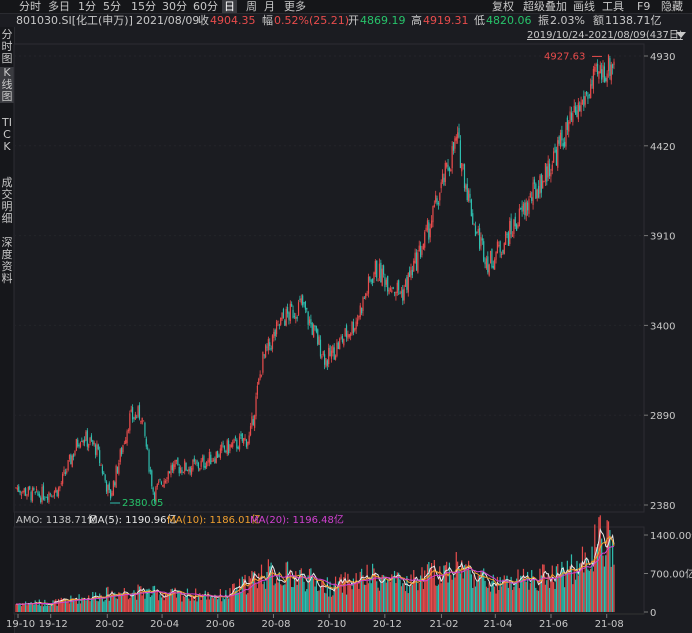 The image size is (692, 633). I want to click on sidebar-item-0: 分时图, so click(7, 46).